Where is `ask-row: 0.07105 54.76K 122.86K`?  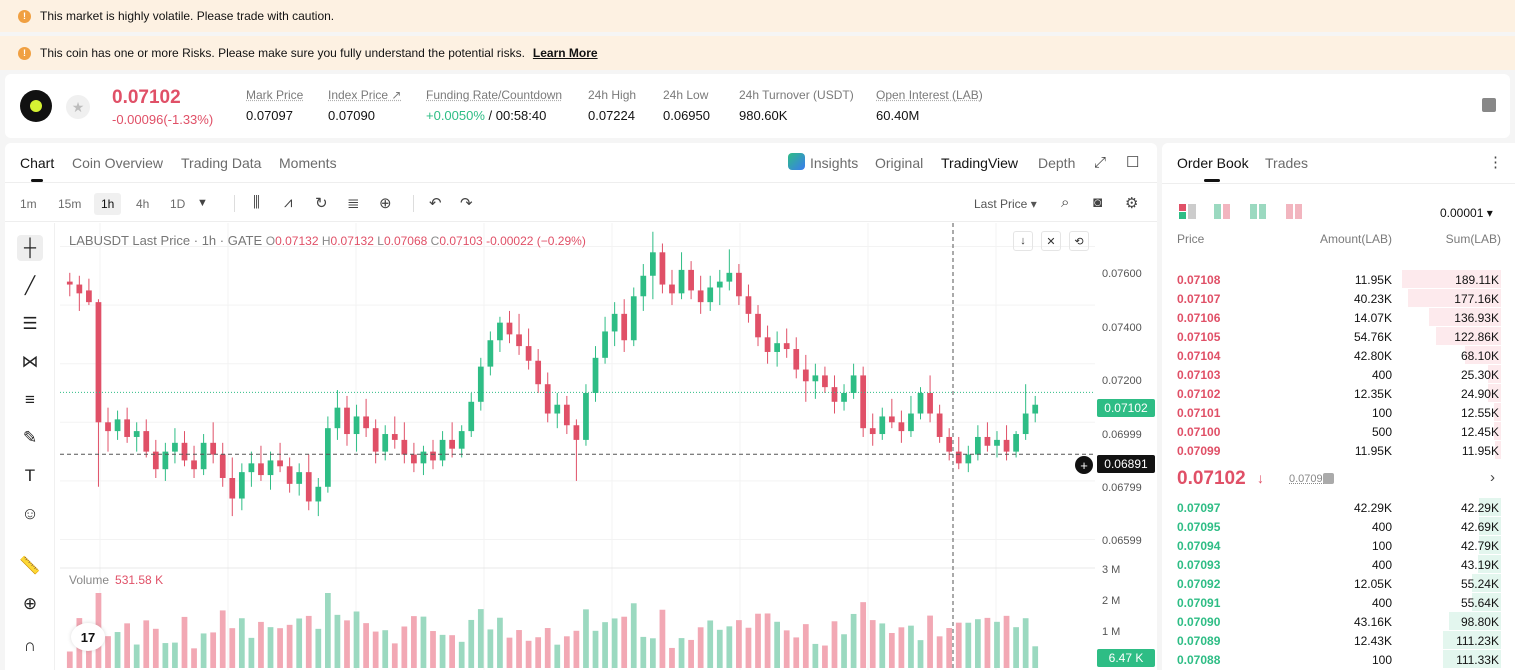 ask-row: 0.07105 54.76K 122.86K is located at coordinates (1338, 336).